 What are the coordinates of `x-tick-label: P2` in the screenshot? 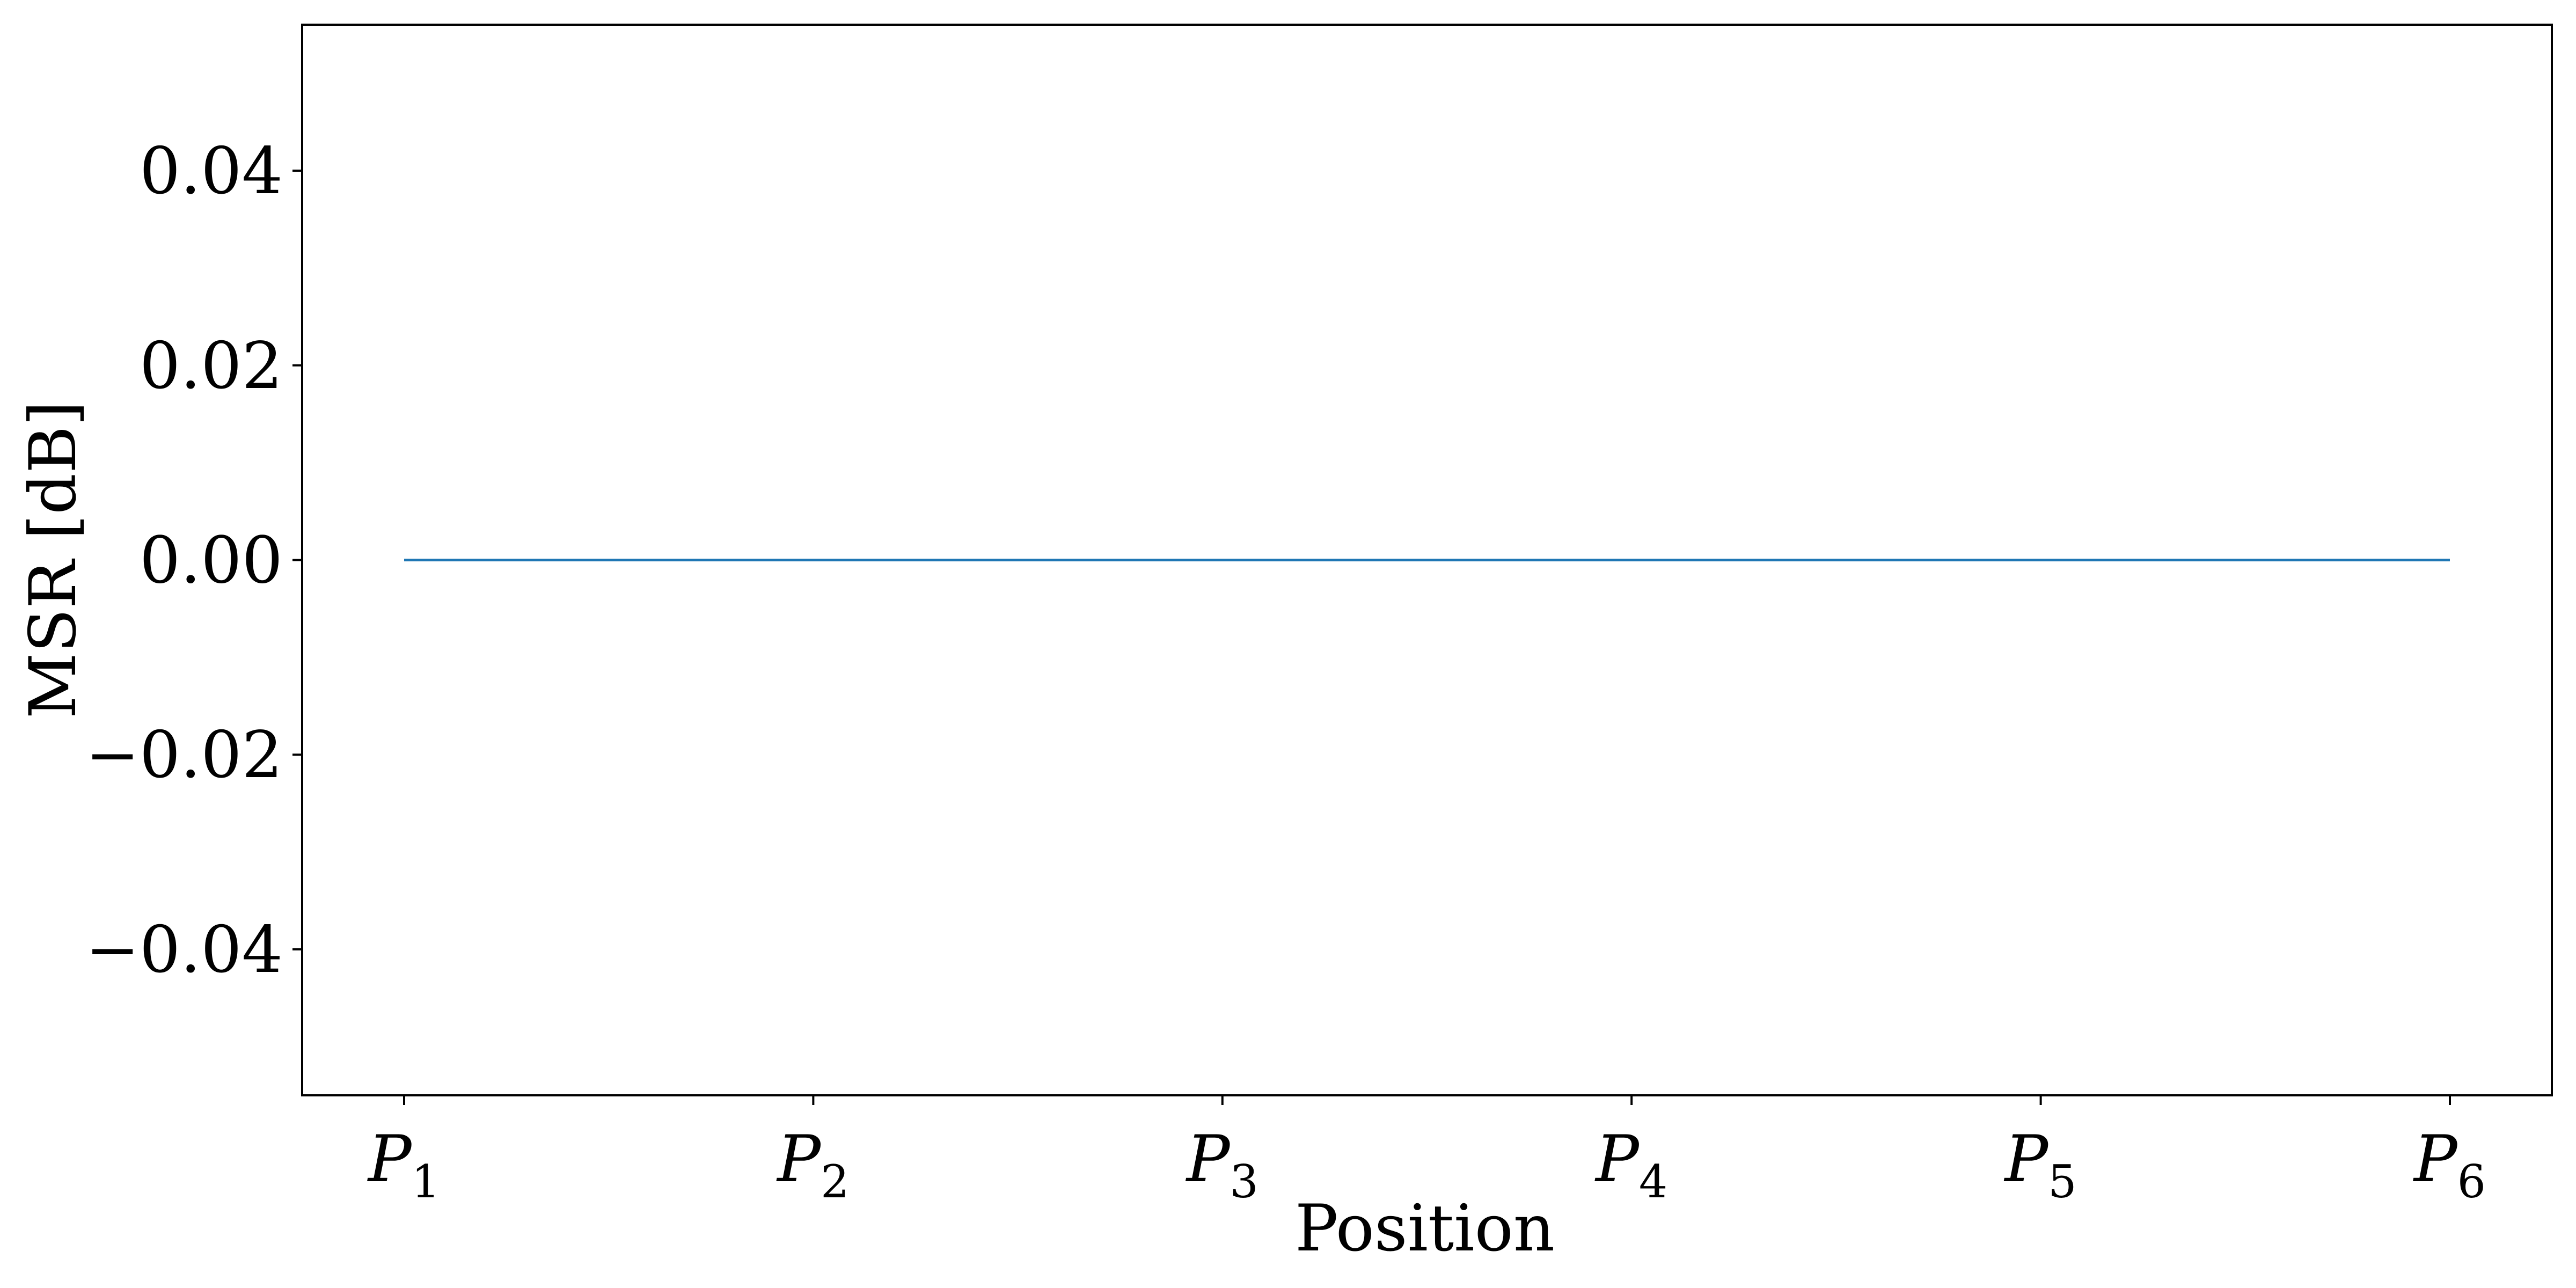 It's located at (812, 1165).